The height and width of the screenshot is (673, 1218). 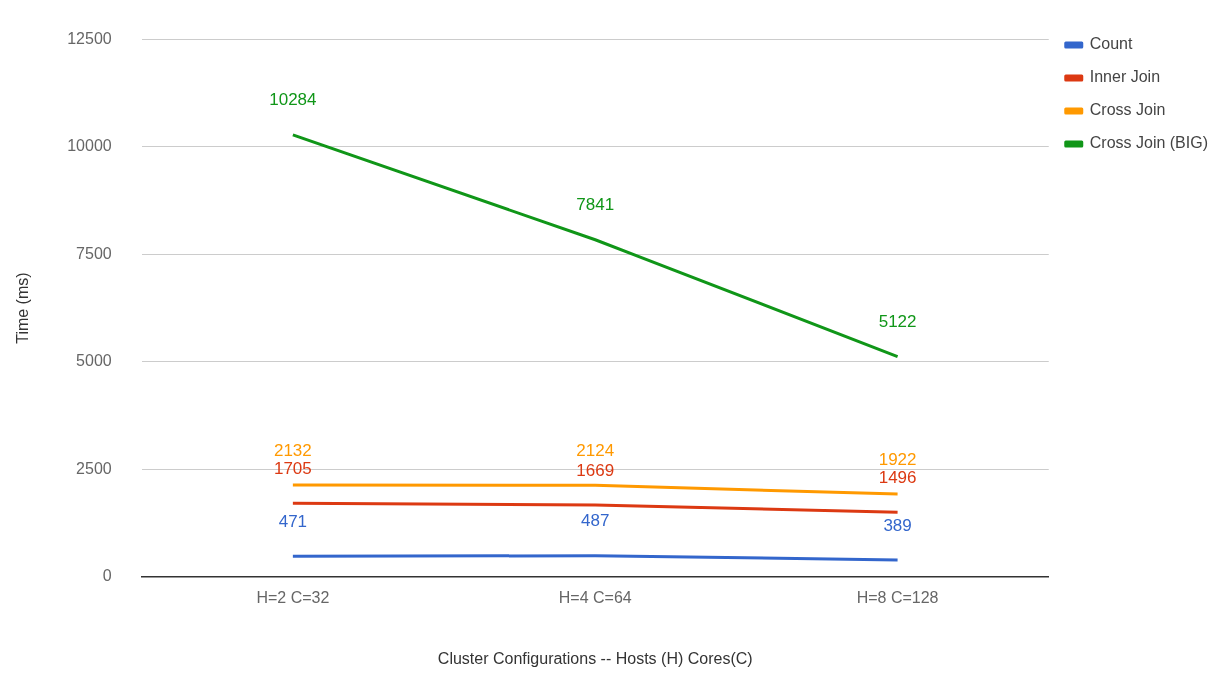 What do you see at coordinates (595, 470) in the screenshot?
I see `data-label: 1669` at bounding box center [595, 470].